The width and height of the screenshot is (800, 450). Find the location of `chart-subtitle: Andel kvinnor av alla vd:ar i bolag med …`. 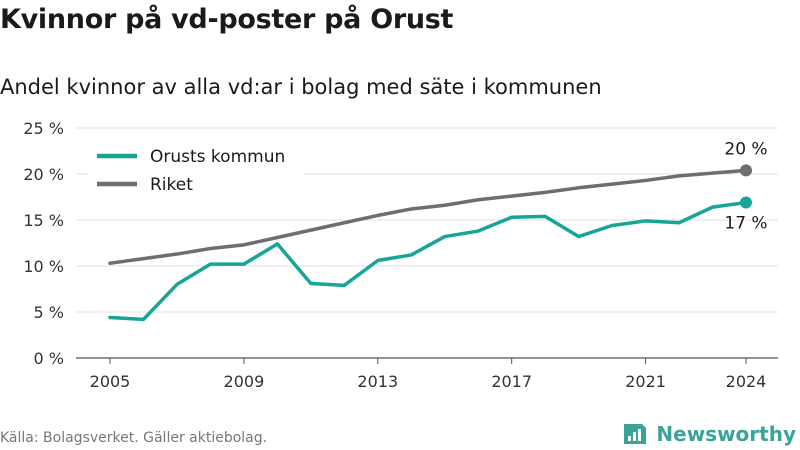

chart-subtitle: Andel kvinnor av alla vd:ar i bolag med … is located at coordinates (301, 87).